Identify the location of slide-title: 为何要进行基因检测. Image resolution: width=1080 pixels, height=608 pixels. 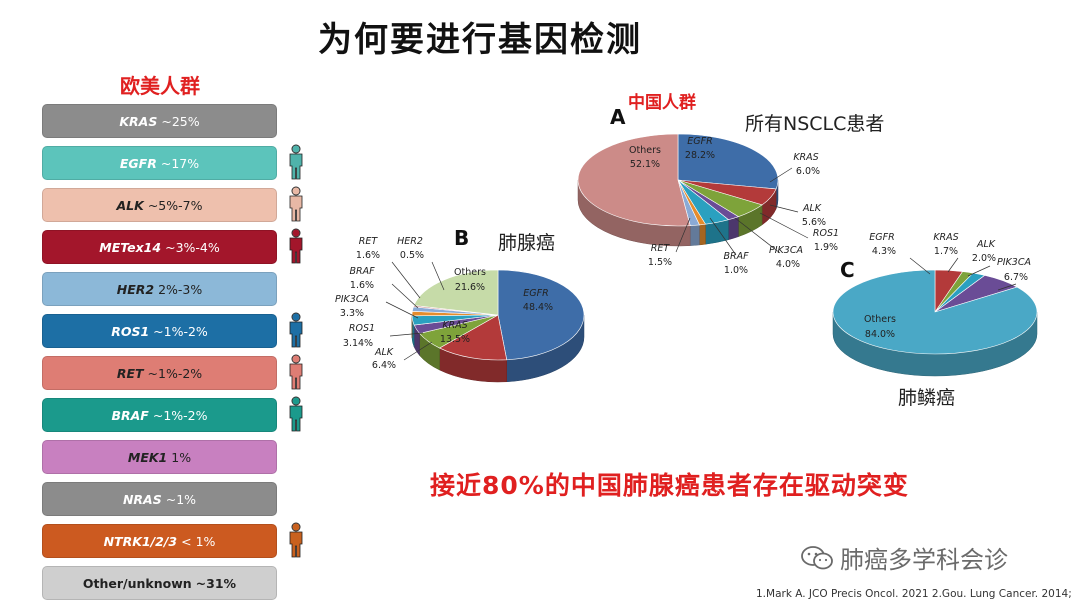
(480, 40).